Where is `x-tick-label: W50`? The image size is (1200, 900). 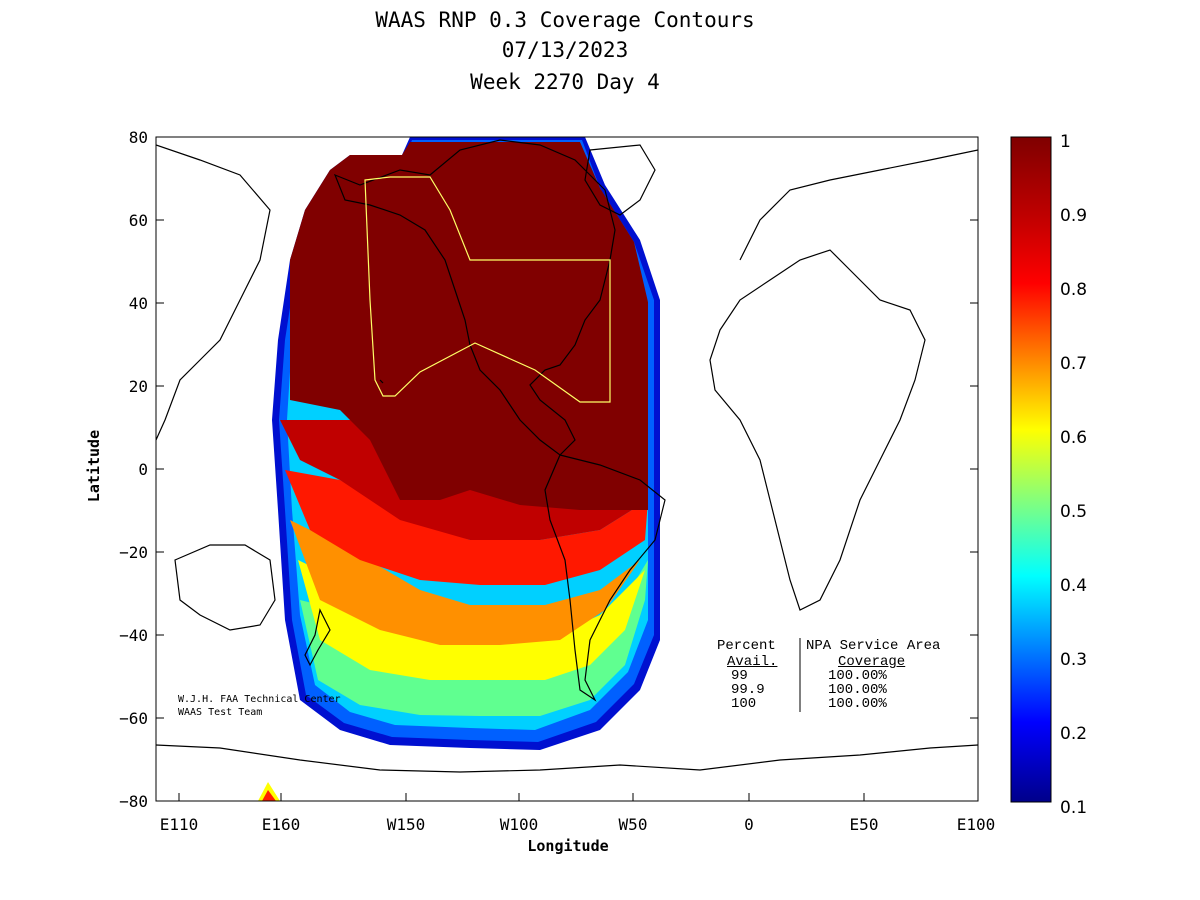
x-tick-label: W50 is located at coordinates (633, 824).